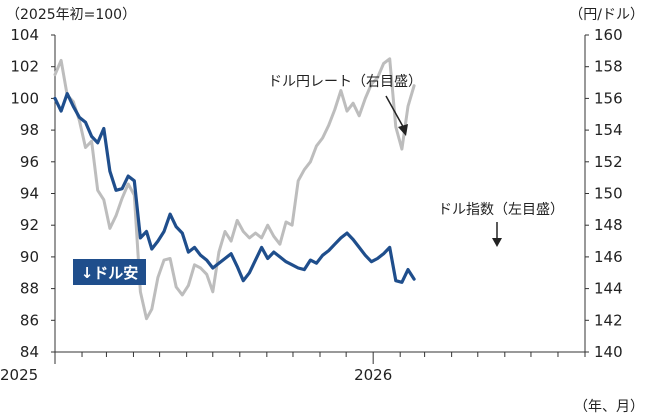 This screenshot has height=419, width=650. What do you see at coordinates (345, 105) in the screenshot?
I see `annotation-yen: ドル円レート（右目盛）` at bounding box center [345, 105].